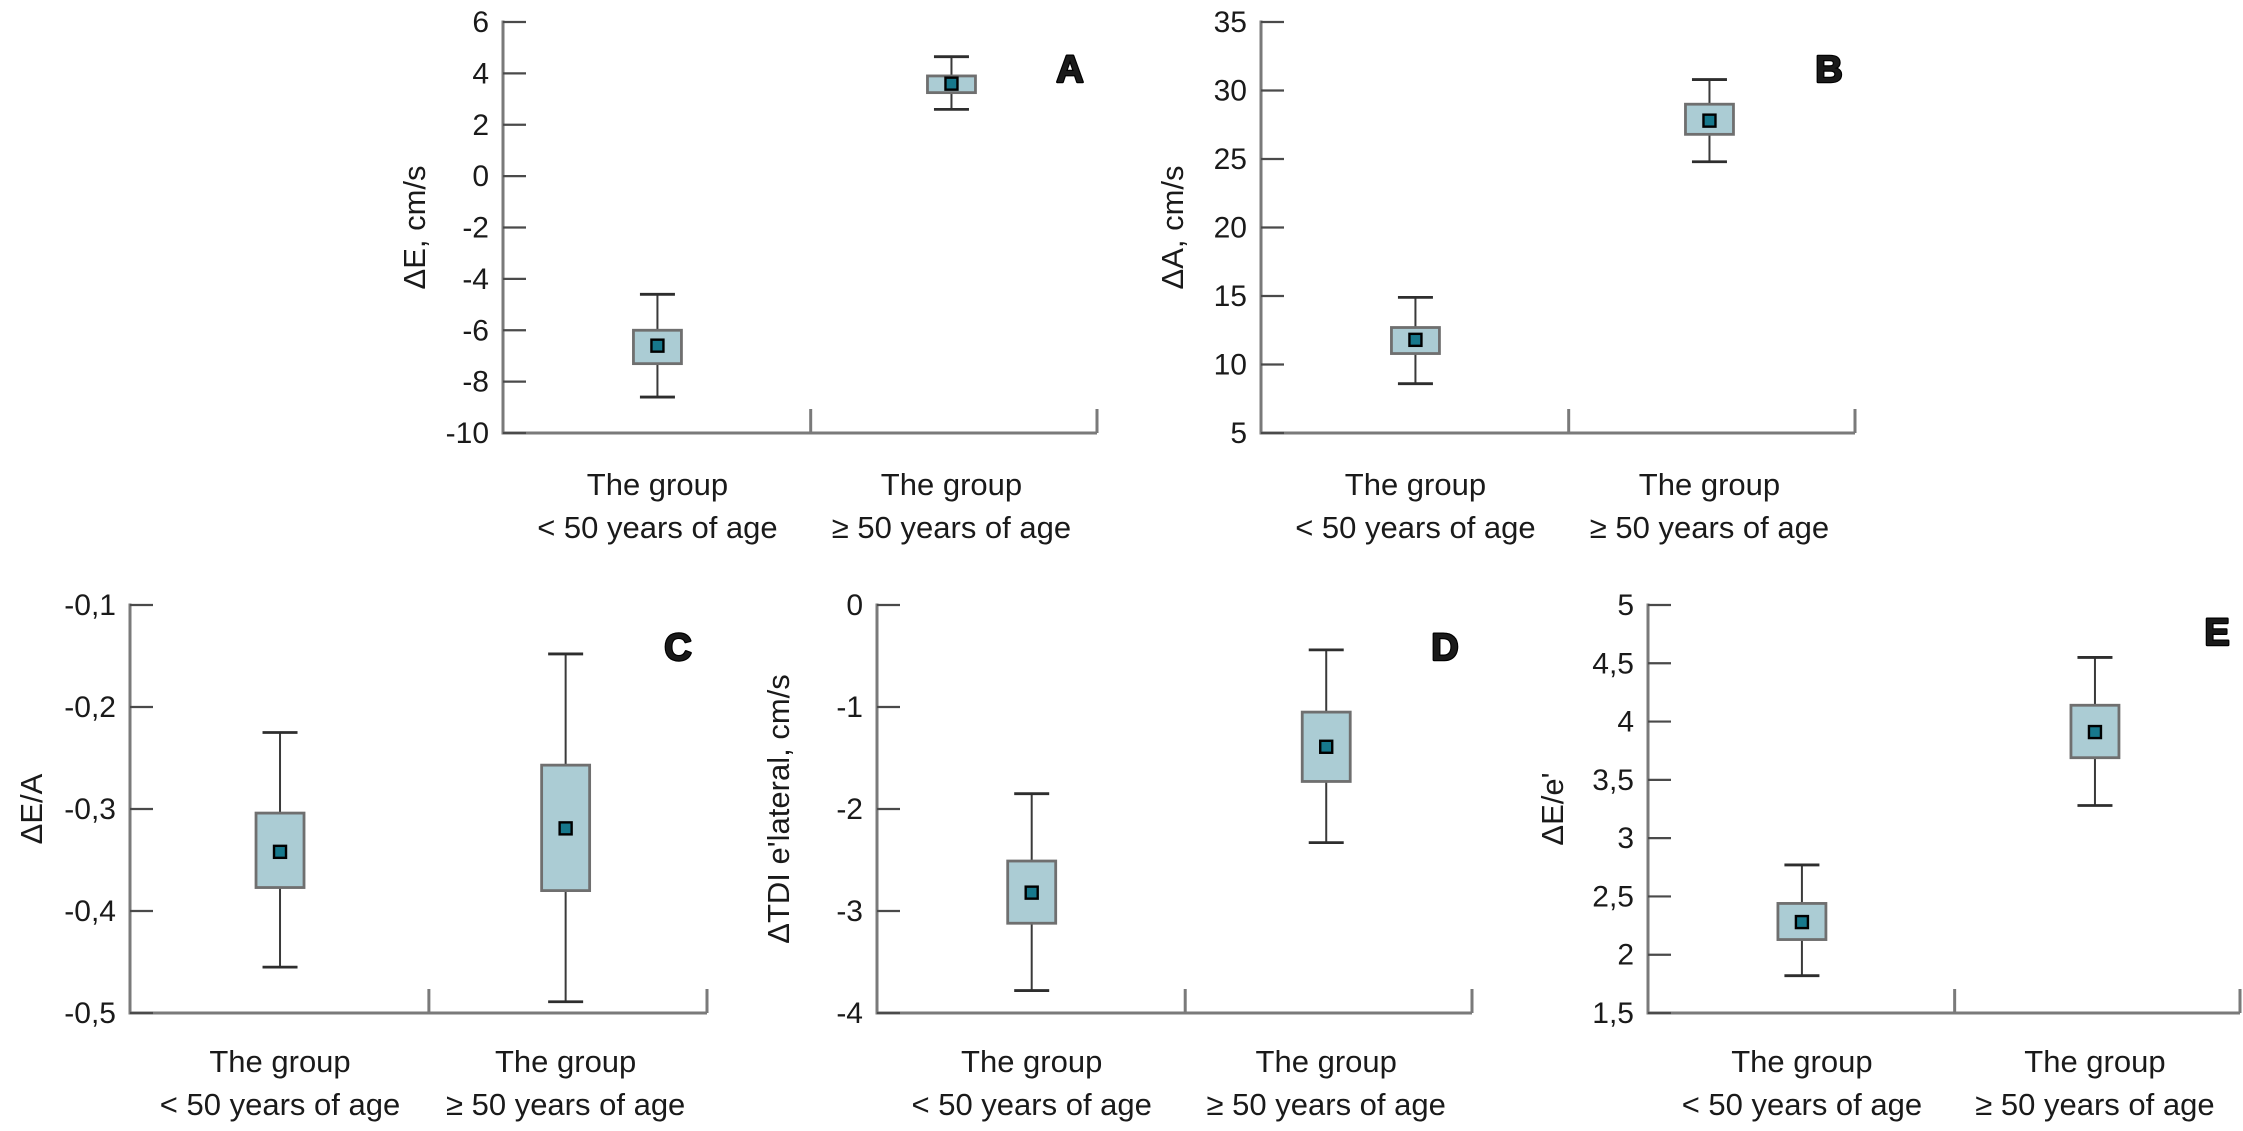 The width and height of the screenshot is (2243, 1131). Describe the element at coordinates (1230, 228) in the screenshot. I see `y-tick-label: 20` at that location.